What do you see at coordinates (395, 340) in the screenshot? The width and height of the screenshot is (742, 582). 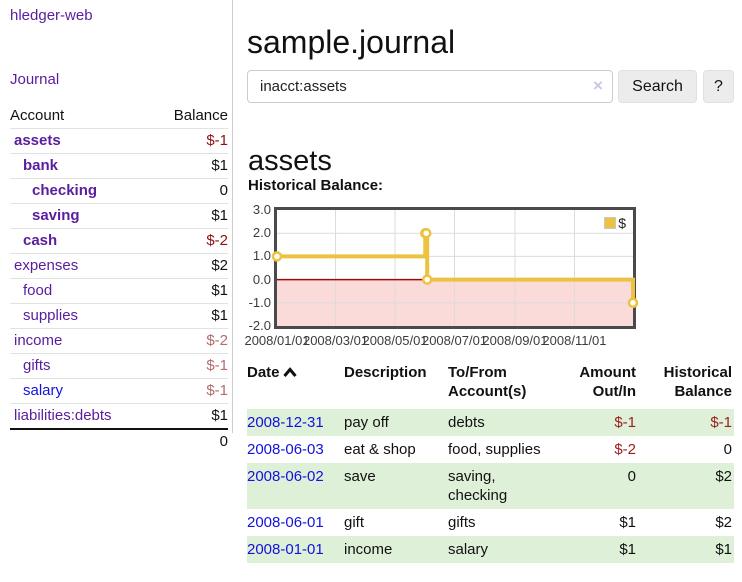 I see `x-axis-tick-label: 2008/05/01` at bounding box center [395, 340].